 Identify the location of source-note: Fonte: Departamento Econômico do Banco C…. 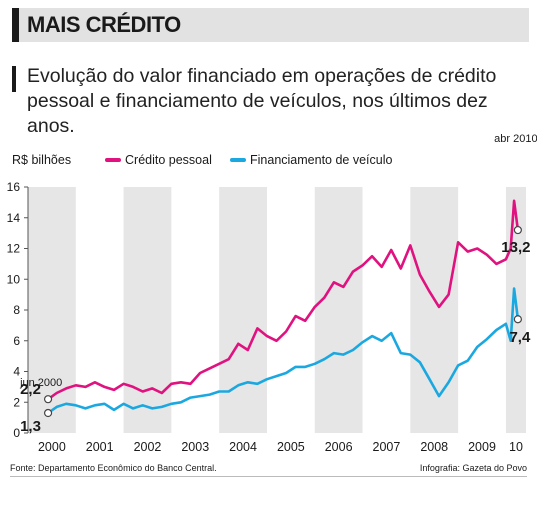
(113, 468).